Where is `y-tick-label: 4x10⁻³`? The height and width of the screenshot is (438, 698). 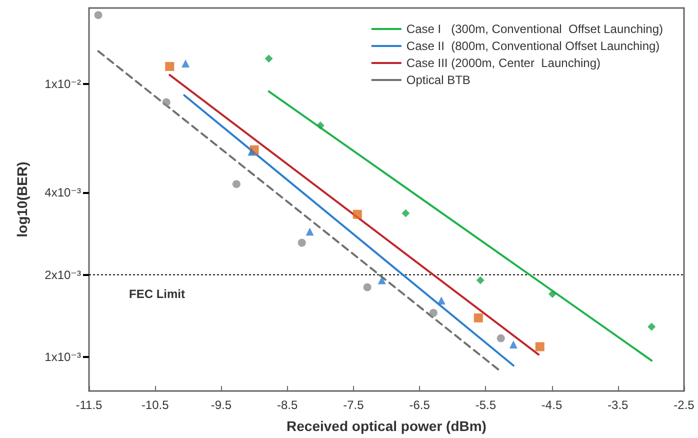
y-tick-label: 4x10⁻³ is located at coordinates (62, 193).